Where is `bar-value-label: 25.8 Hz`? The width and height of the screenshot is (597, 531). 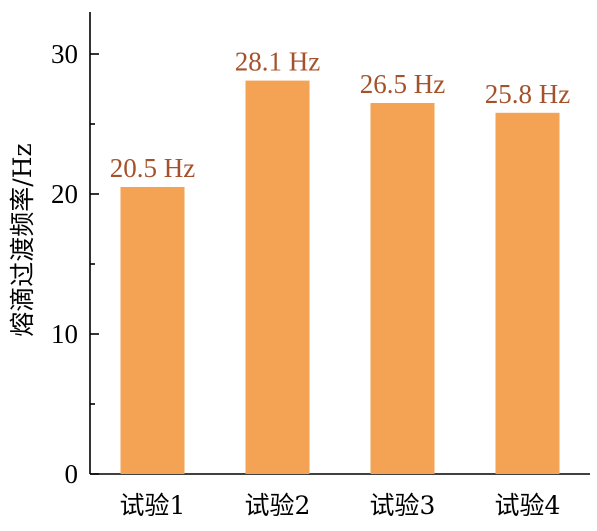
bar-value-label: 25.8 Hz is located at coordinates (527, 94).